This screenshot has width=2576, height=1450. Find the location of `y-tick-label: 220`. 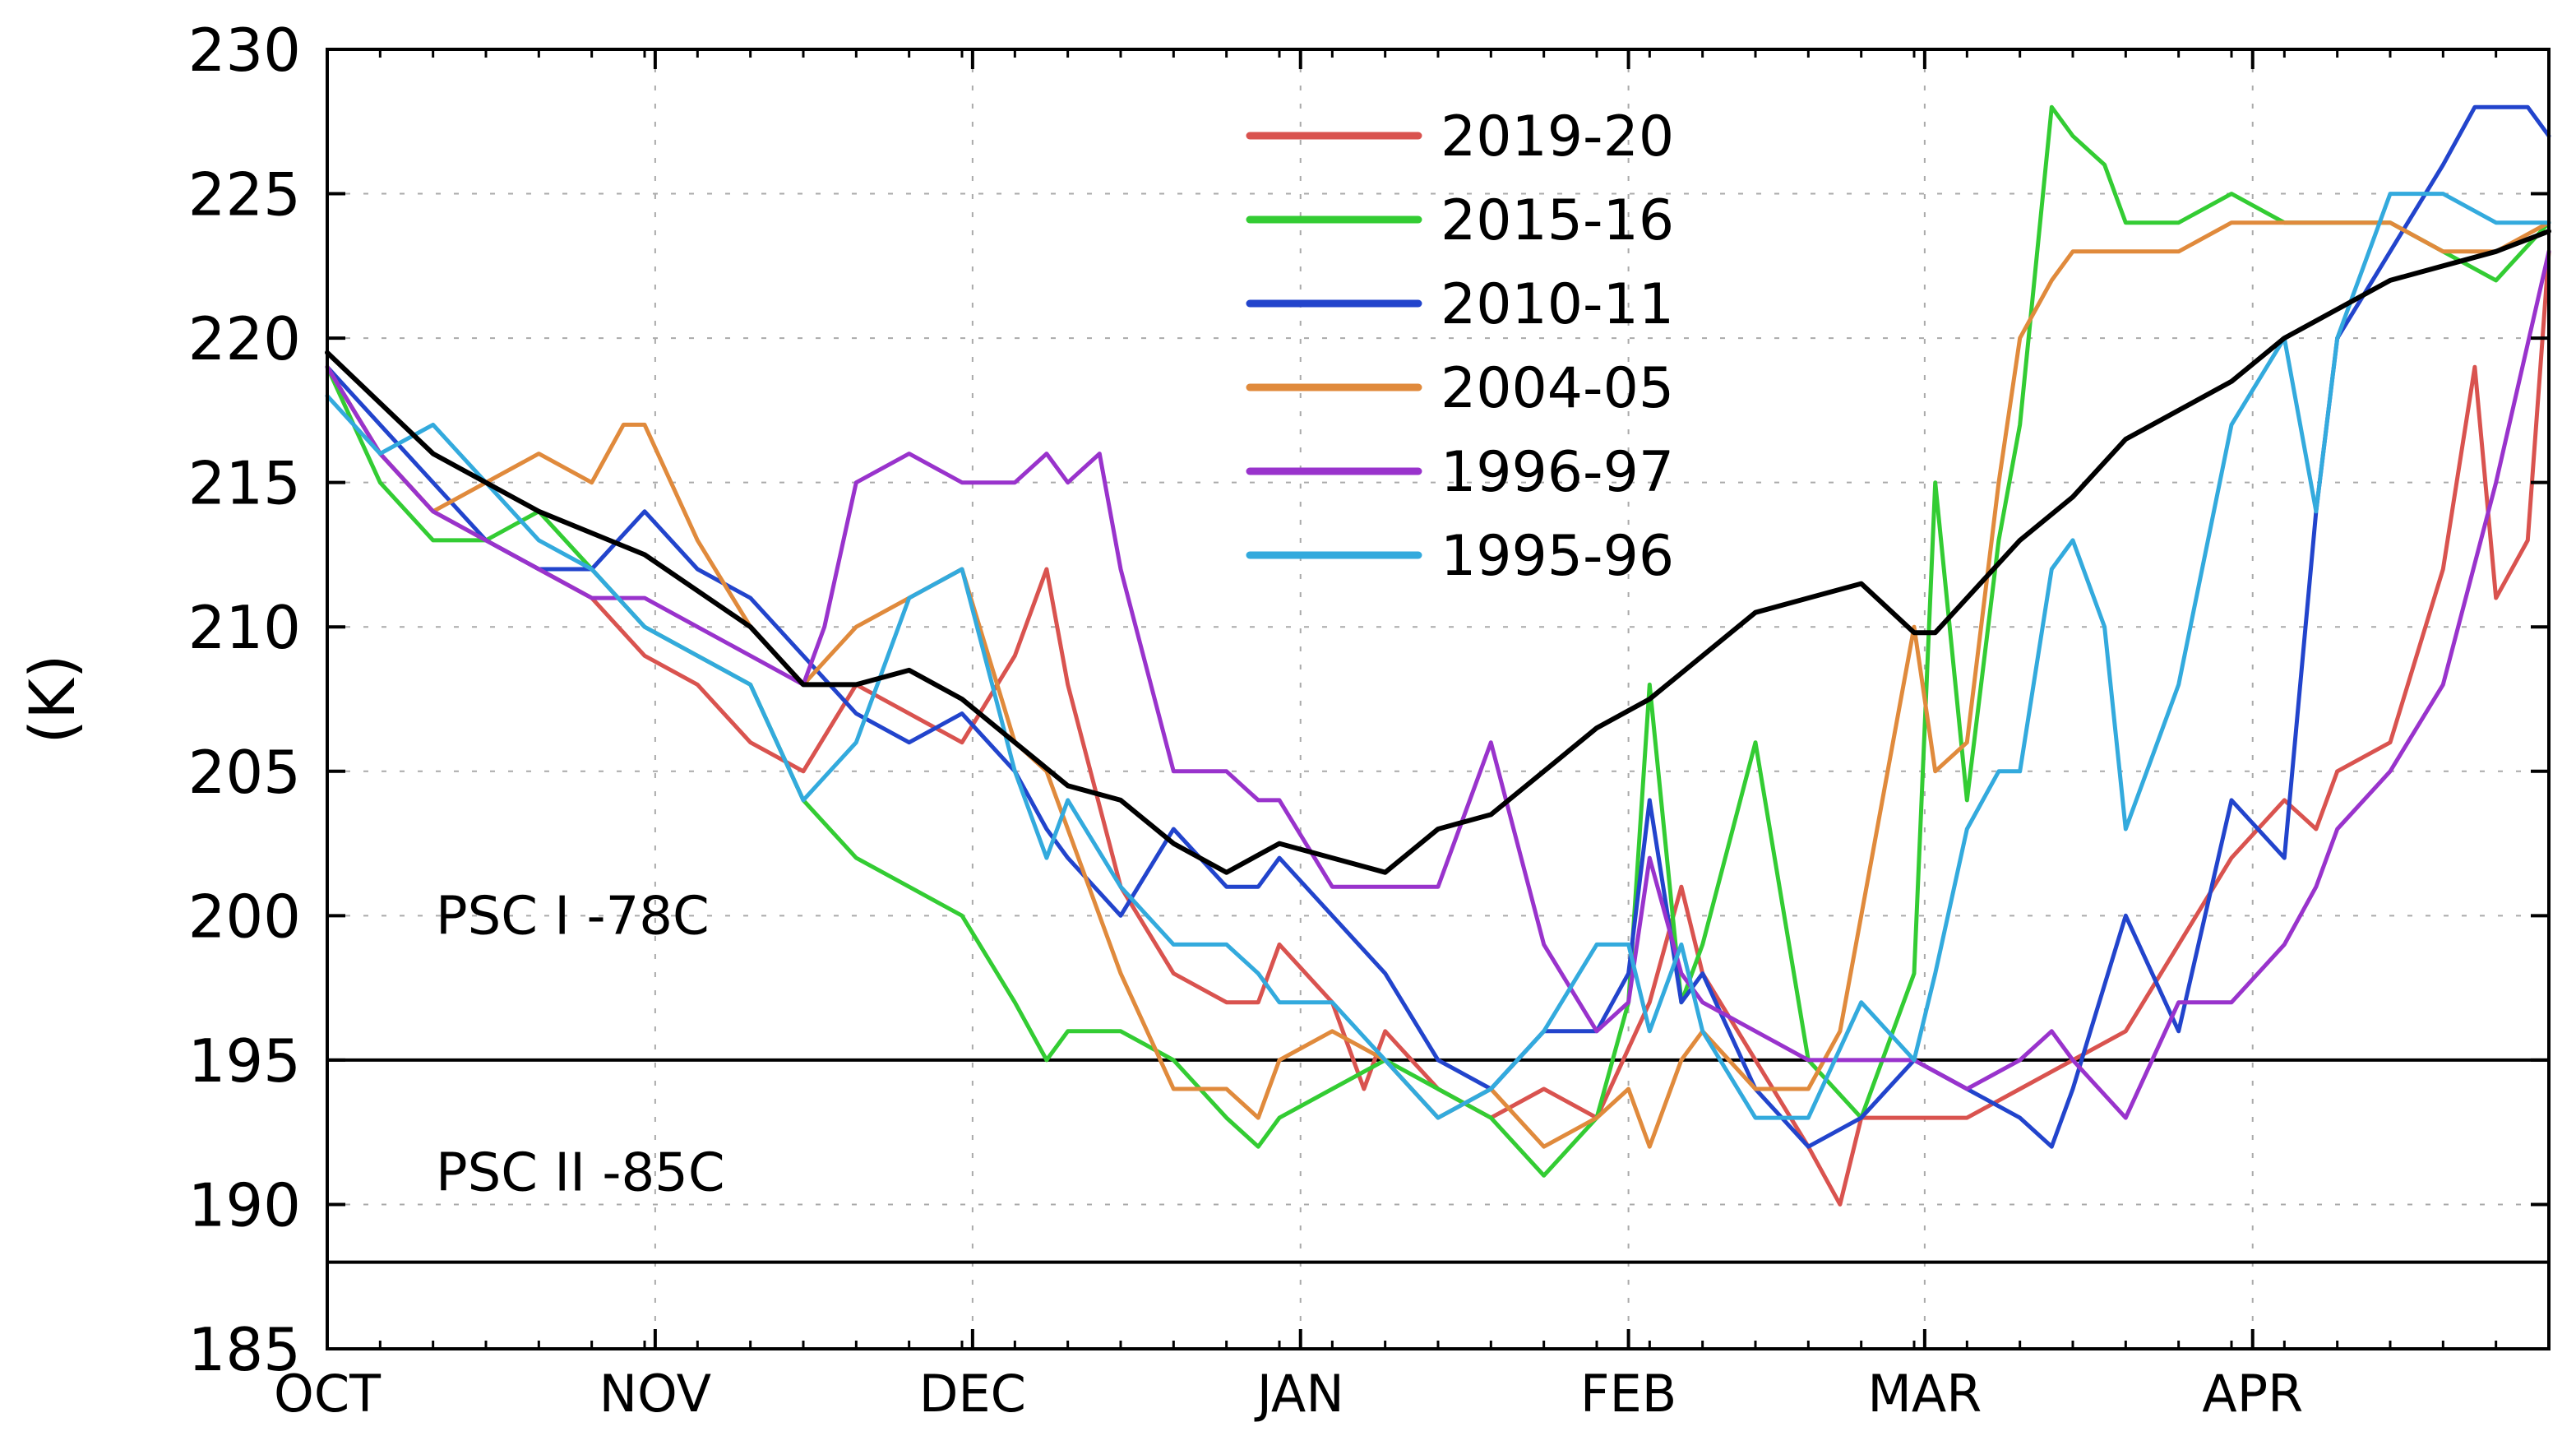

y-tick-label: 220 is located at coordinates (244, 338).